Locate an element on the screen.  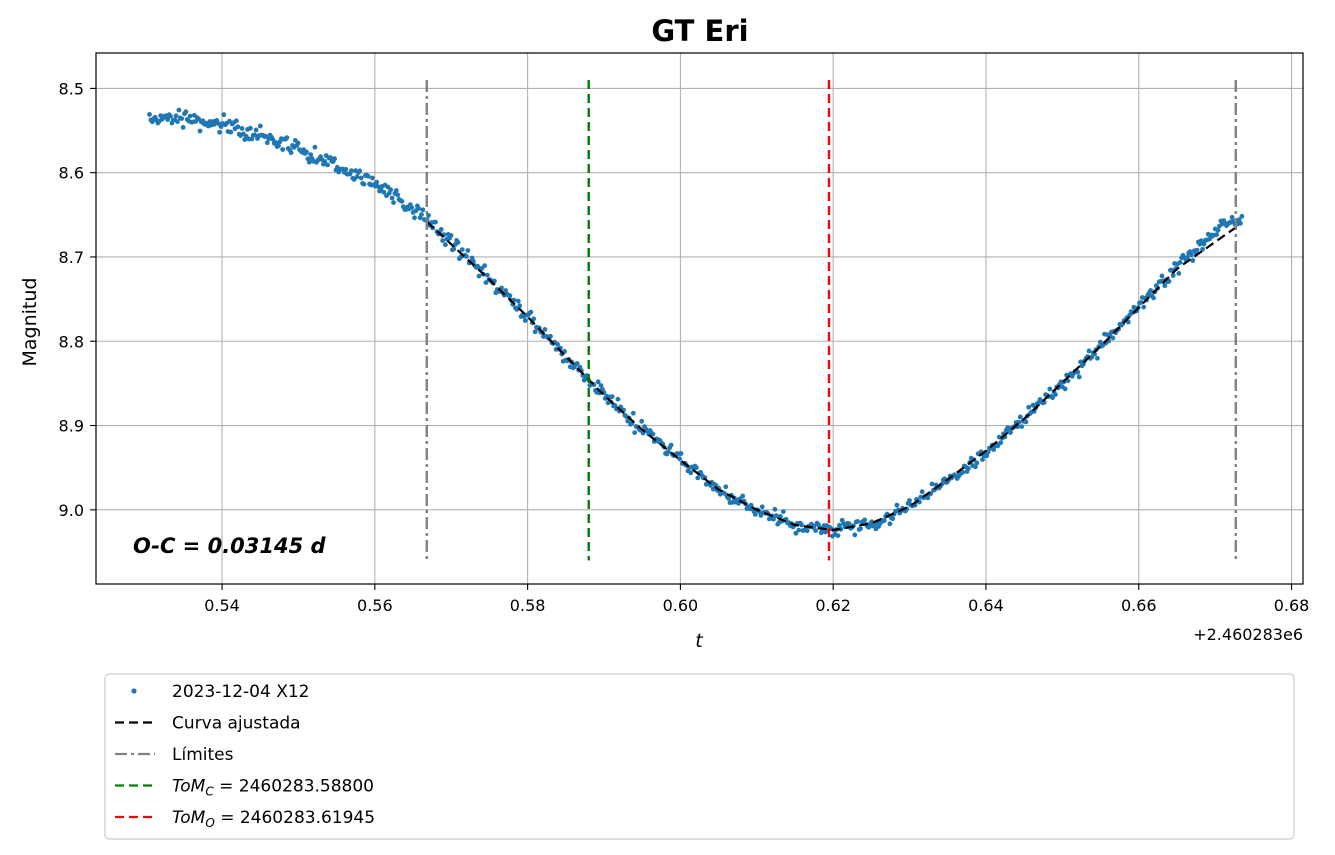
legend-label: Curva ajustada is located at coordinates (236, 724).